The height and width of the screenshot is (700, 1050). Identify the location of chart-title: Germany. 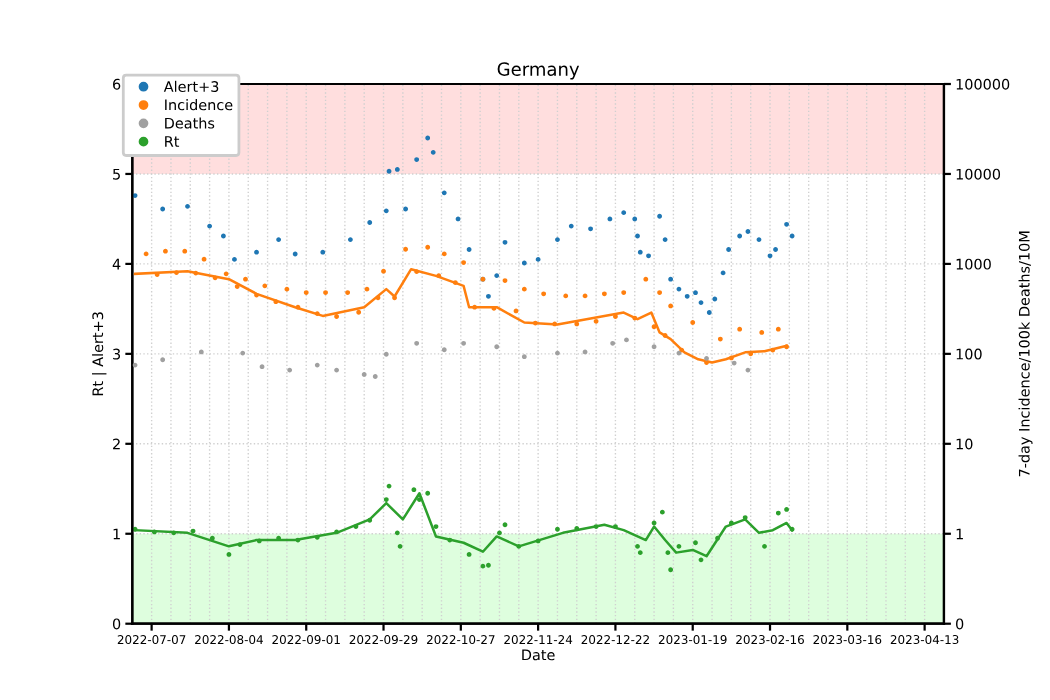
(538, 71).